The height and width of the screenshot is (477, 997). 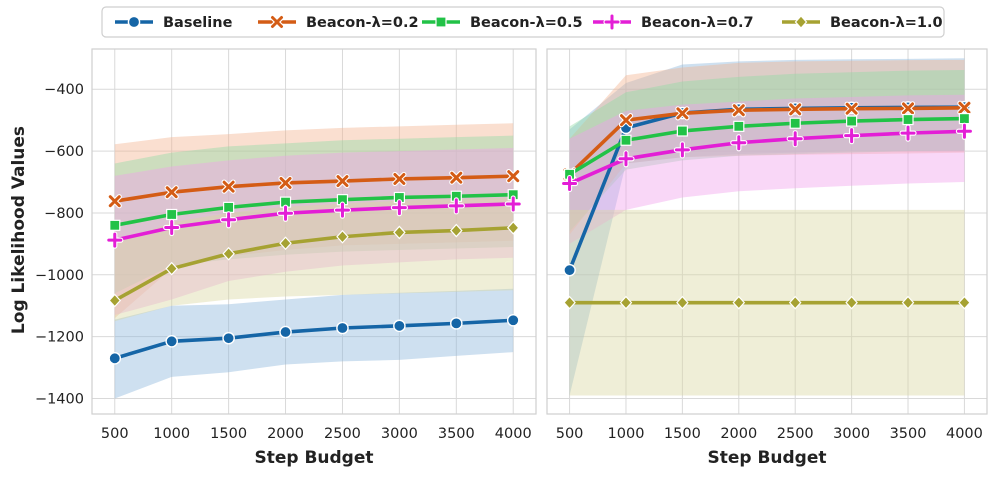 What do you see at coordinates (795, 434) in the screenshot?
I see `x-tick-label: 2500` at bounding box center [795, 434].